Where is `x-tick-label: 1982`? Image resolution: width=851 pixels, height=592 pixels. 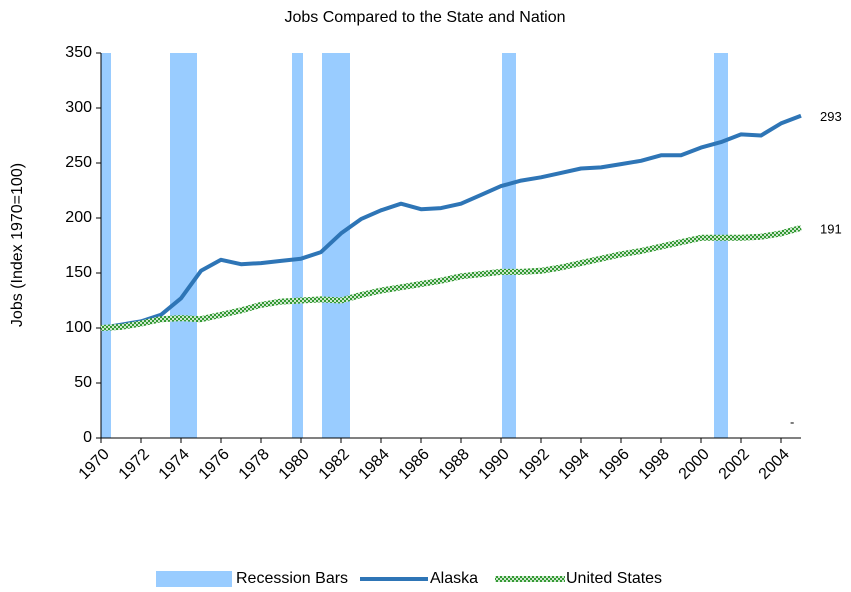 x-tick-label: 1982 is located at coordinates (334, 464).